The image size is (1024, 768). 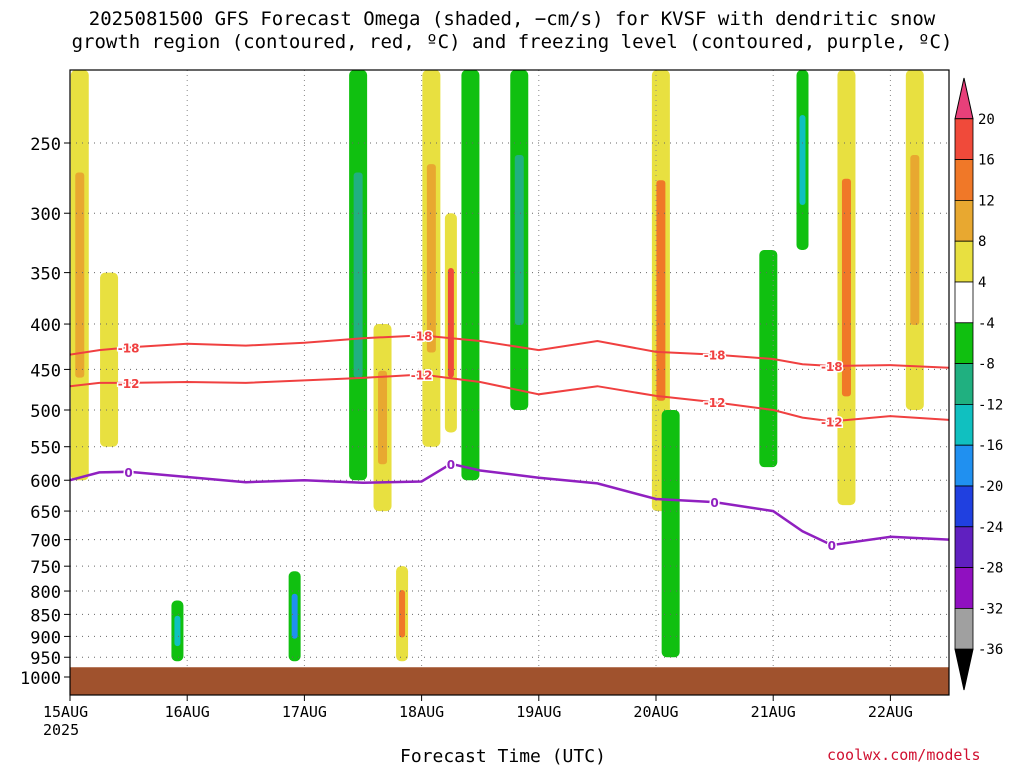 I want to click on y-tick-label-1000: 1000, so click(x=40, y=679).